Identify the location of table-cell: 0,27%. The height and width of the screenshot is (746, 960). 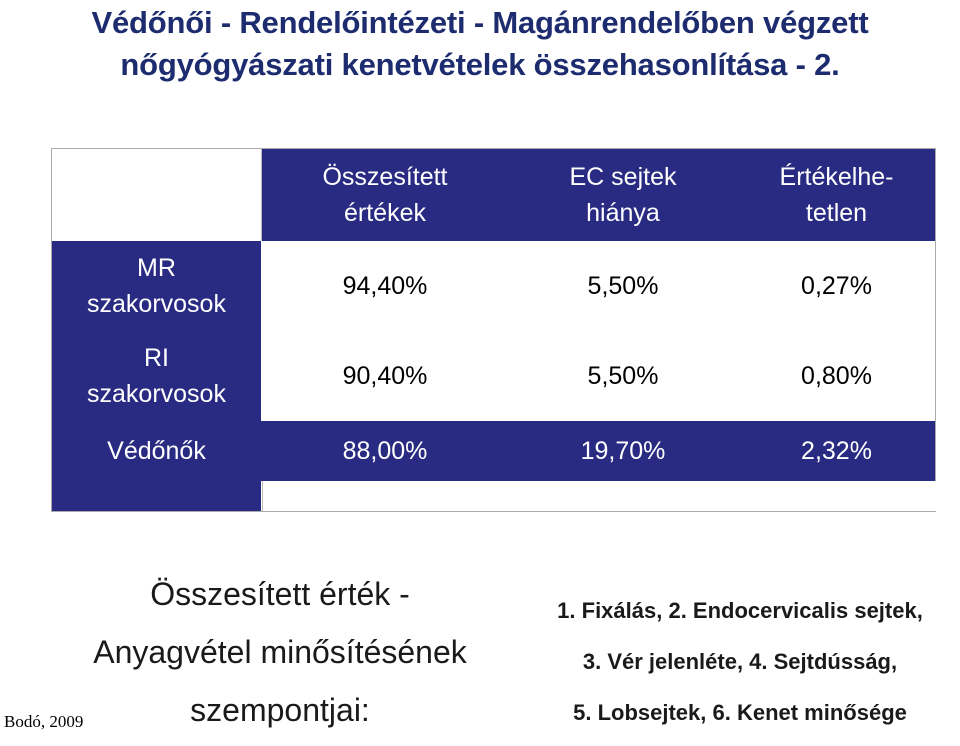
(836, 285).